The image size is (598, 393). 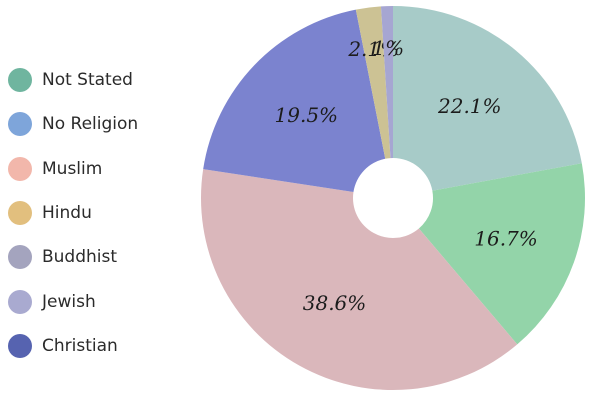 What do you see at coordinates (90, 124) in the screenshot?
I see `legend-label: No Religion` at bounding box center [90, 124].